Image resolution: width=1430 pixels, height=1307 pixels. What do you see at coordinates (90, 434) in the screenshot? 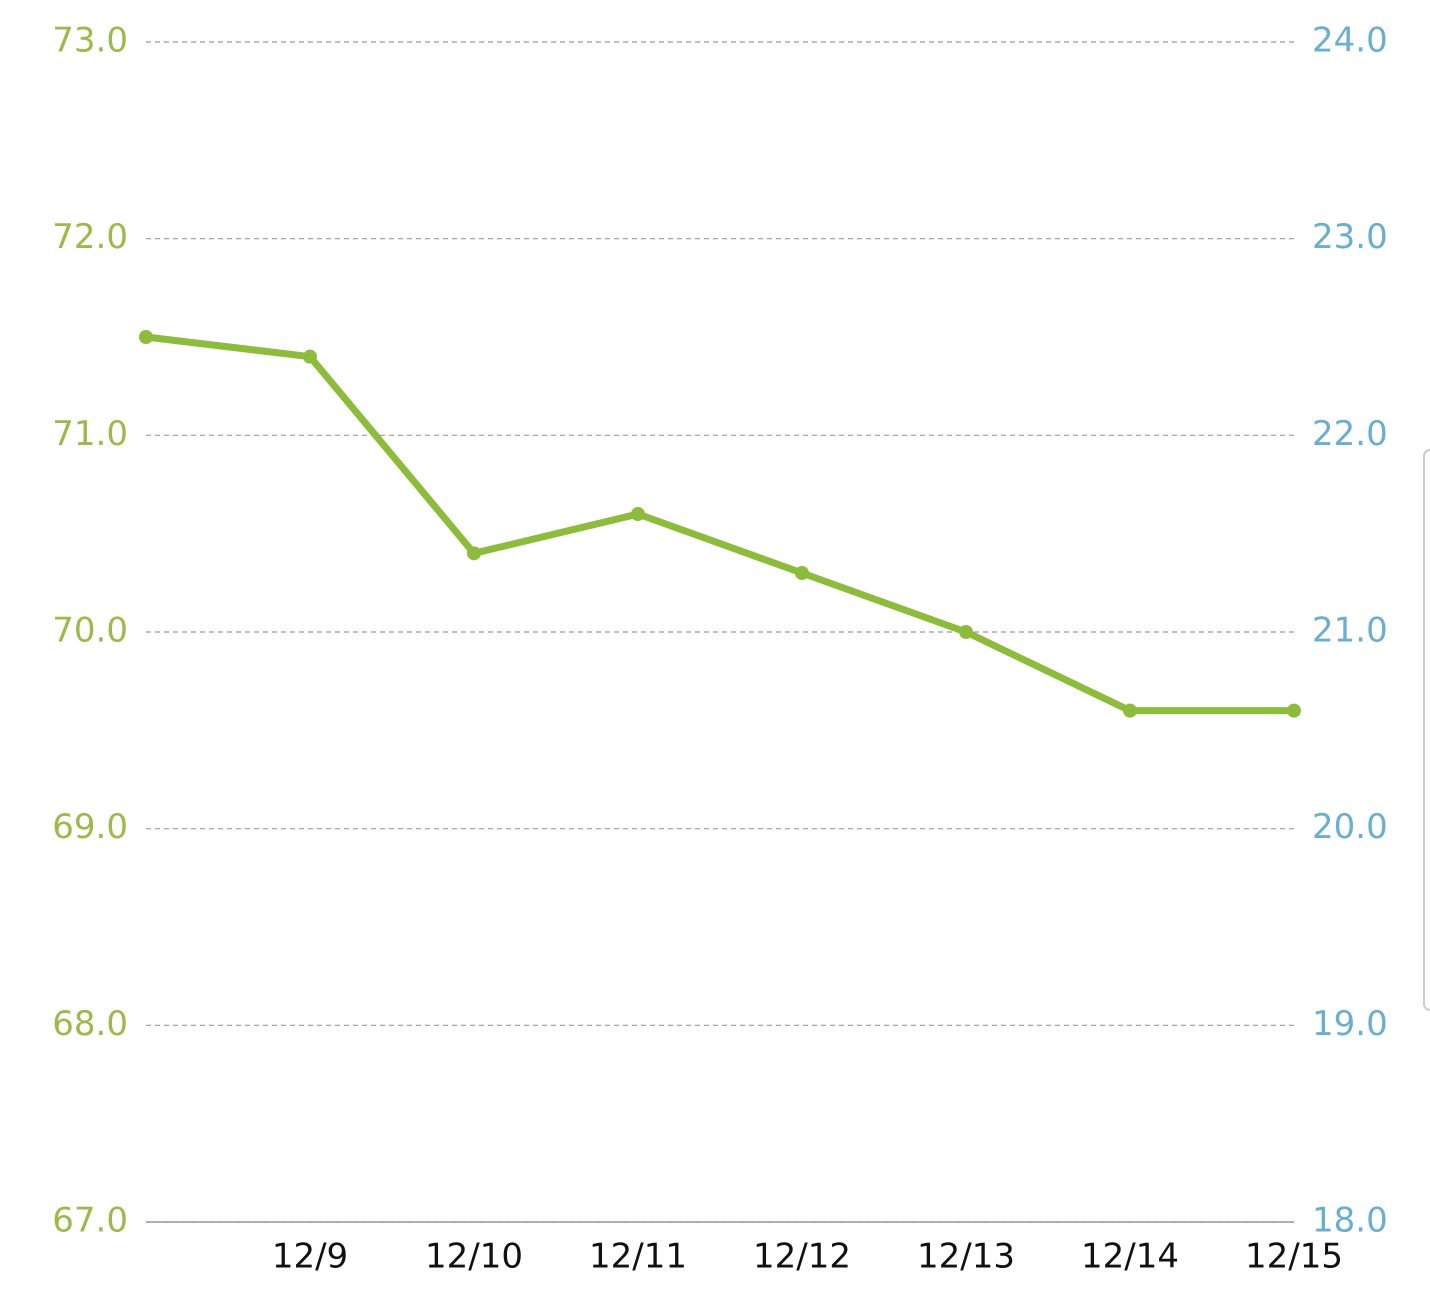
I see `y-tick-label: 71.0` at bounding box center [90, 434].